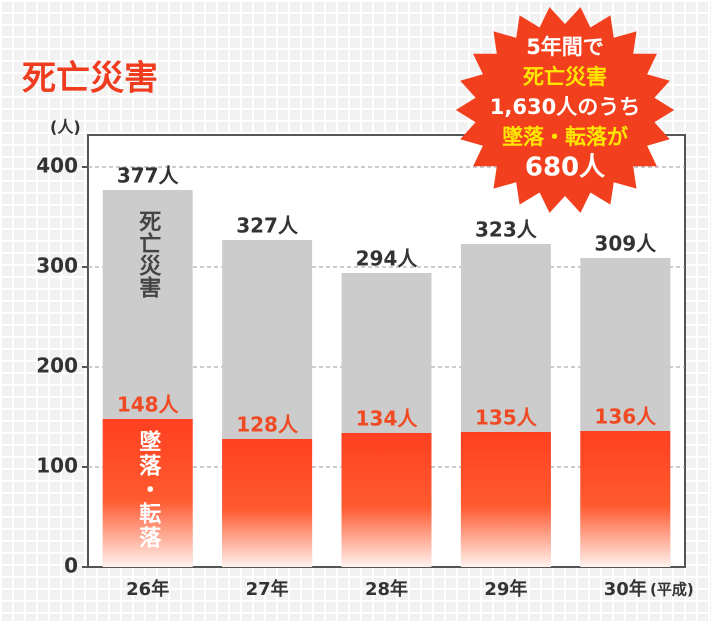 Image resolution: width=711 pixels, height=621 pixels. What do you see at coordinates (625, 244) in the screenshot?
I see `value-label: 309人` at bounding box center [625, 244].